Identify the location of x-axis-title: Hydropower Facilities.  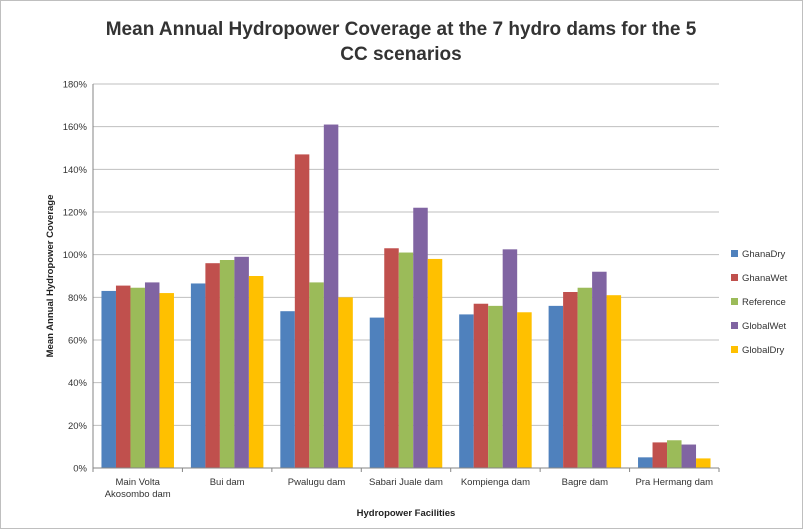
(406, 513).